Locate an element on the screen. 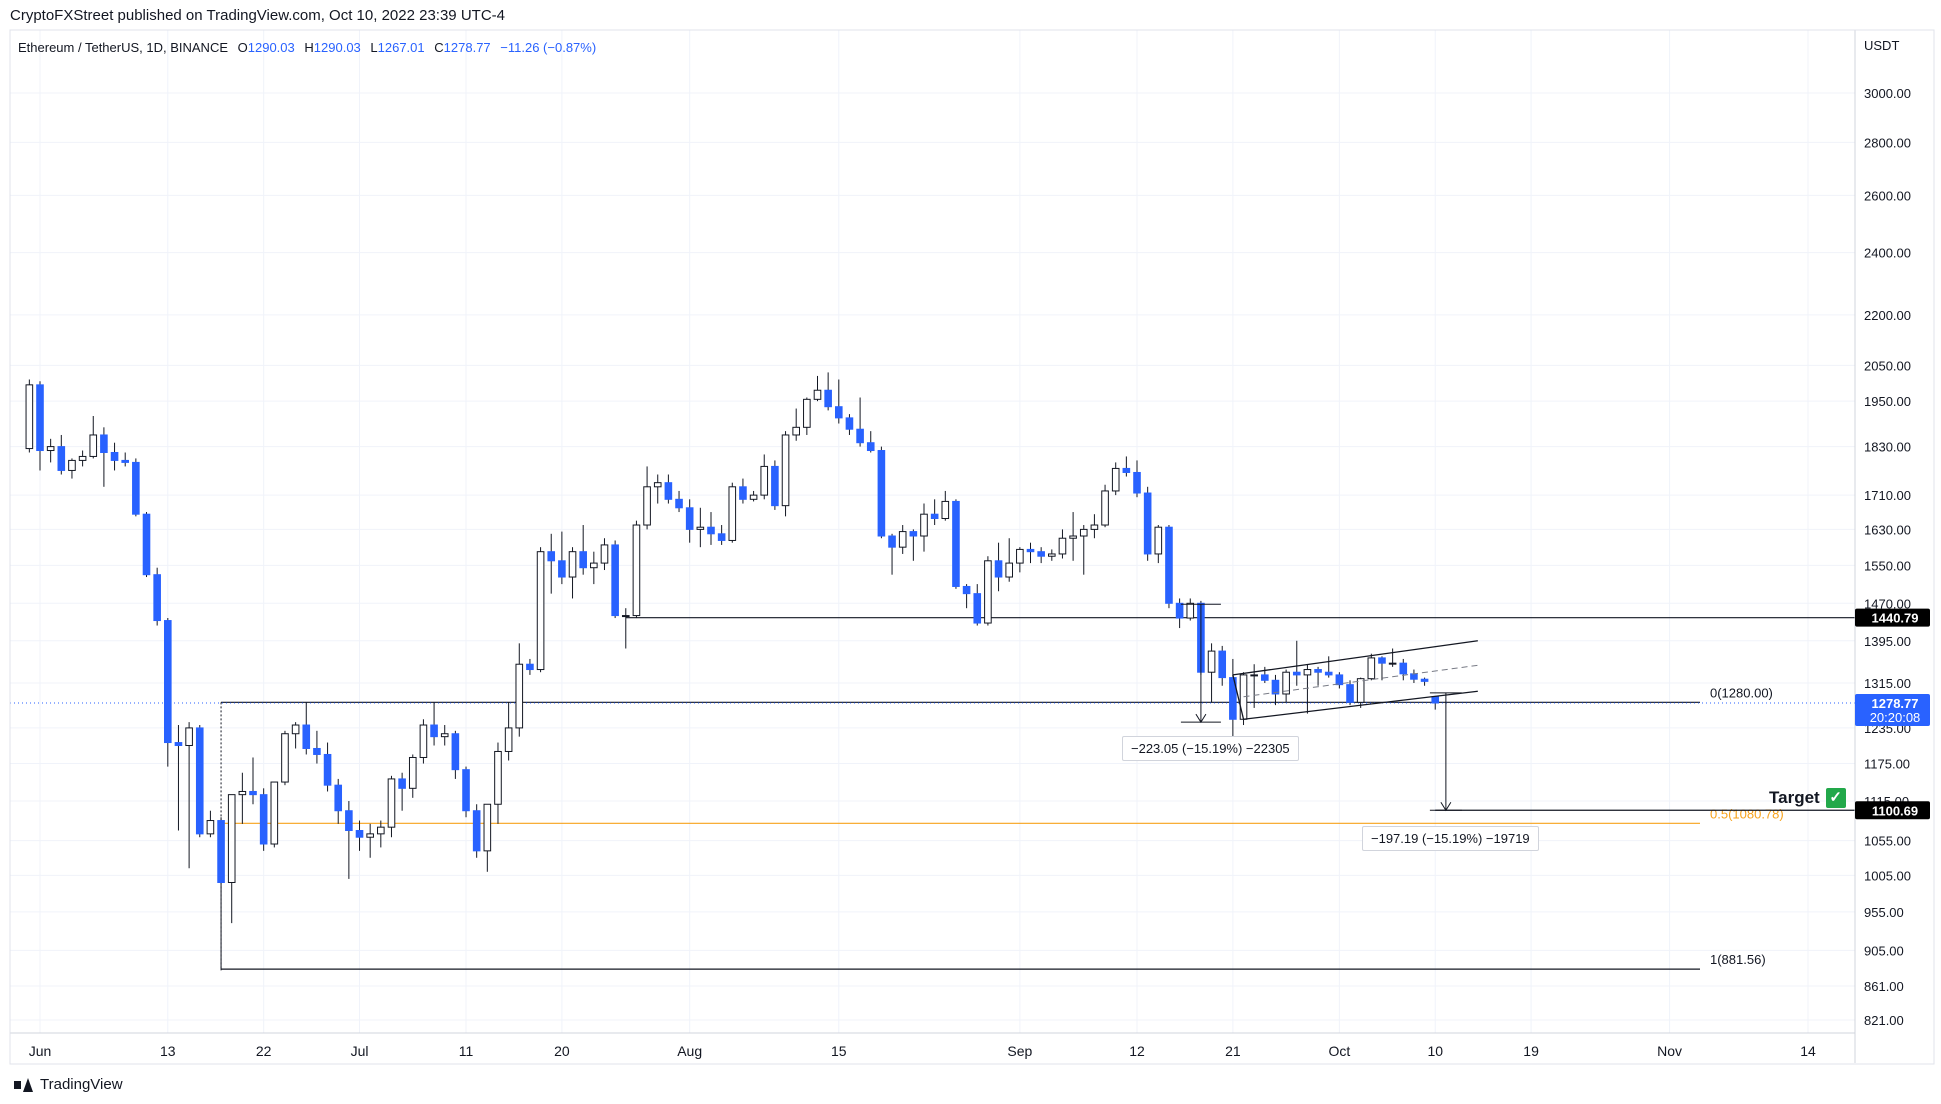 This screenshot has width=1941, height=1104. price-tick-label: 1710.00 is located at coordinates (1887, 495).